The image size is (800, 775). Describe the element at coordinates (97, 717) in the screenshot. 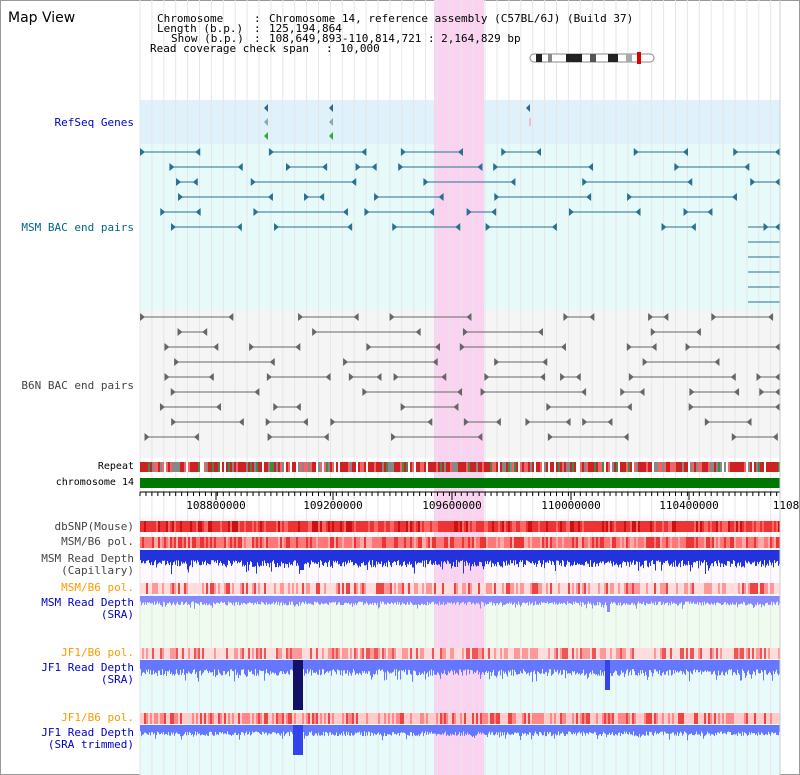

I see `track-label-jf1-pol-trim: JF1/B6 pol.` at that location.